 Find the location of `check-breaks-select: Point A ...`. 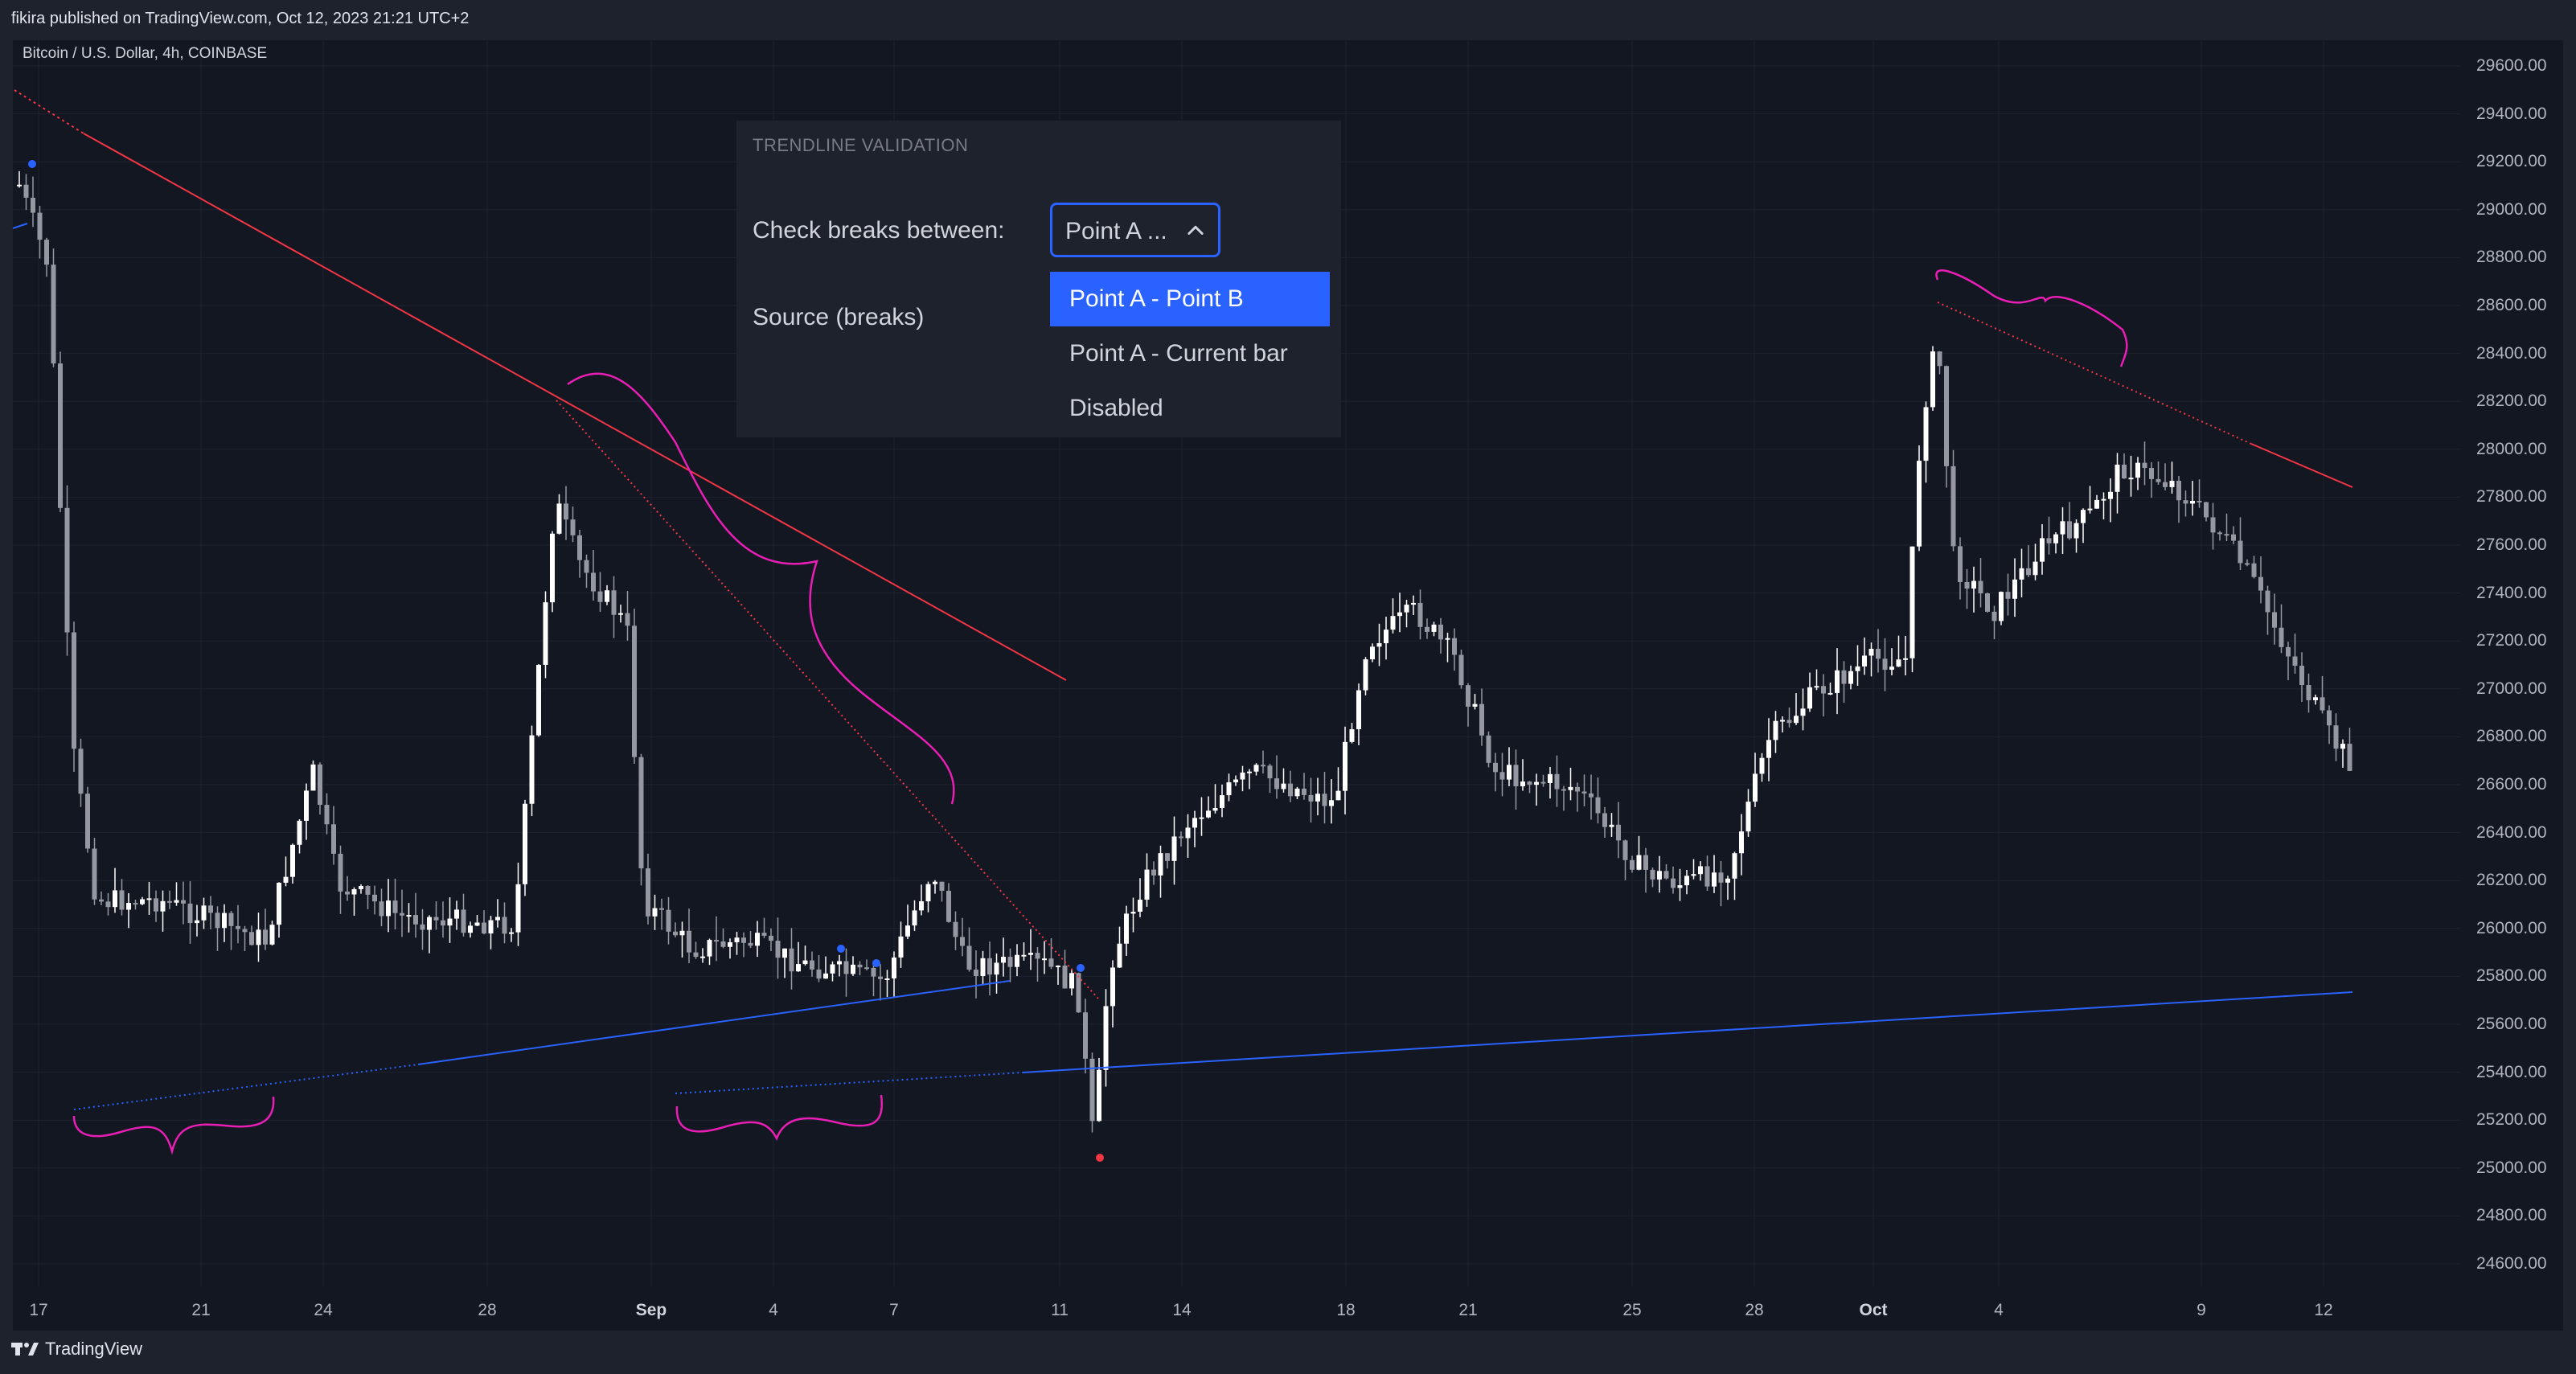

check-breaks-select: Point A ... is located at coordinates (1135, 230).